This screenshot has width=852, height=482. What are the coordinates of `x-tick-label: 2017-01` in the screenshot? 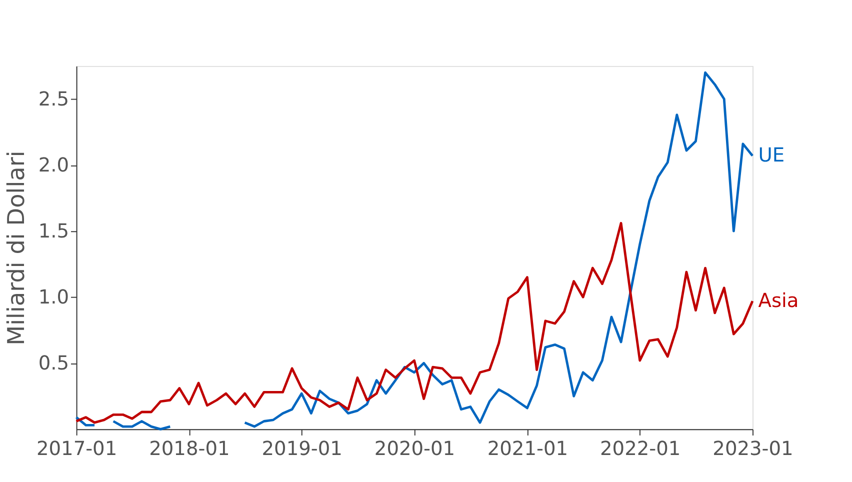 It's located at (77, 448).